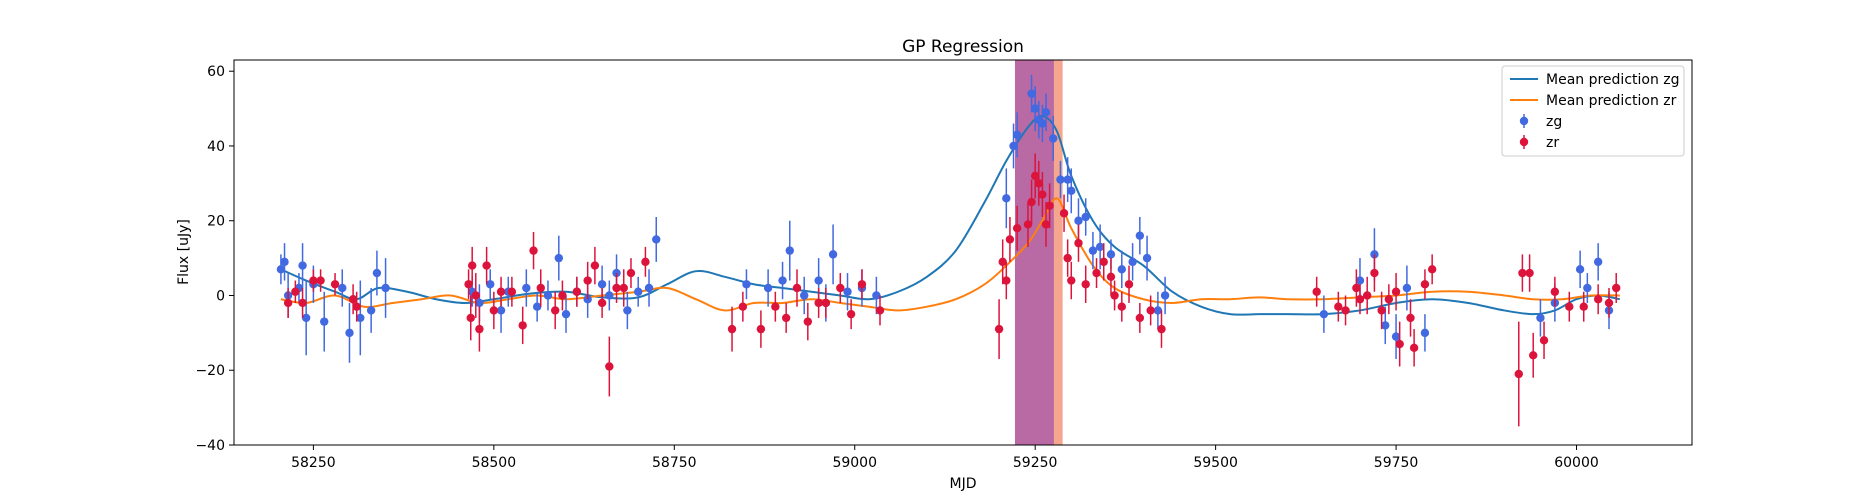 The width and height of the screenshot is (1875, 500). What do you see at coordinates (963, 47) in the screenshot?
I see `chart-title: GP Regression` at bounding box center [963, 47].